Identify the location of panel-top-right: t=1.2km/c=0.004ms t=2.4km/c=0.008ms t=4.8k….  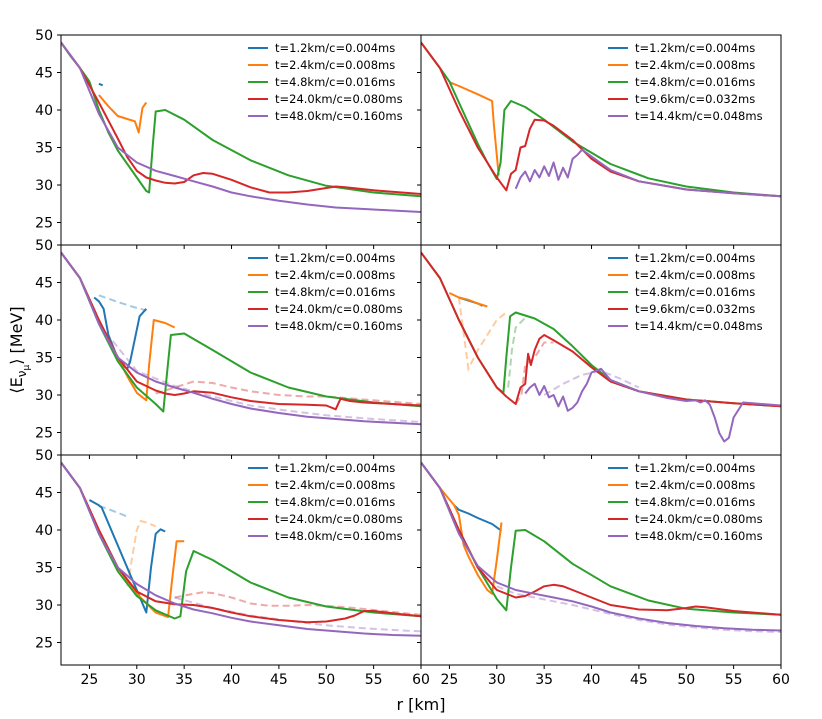
(599, 141).